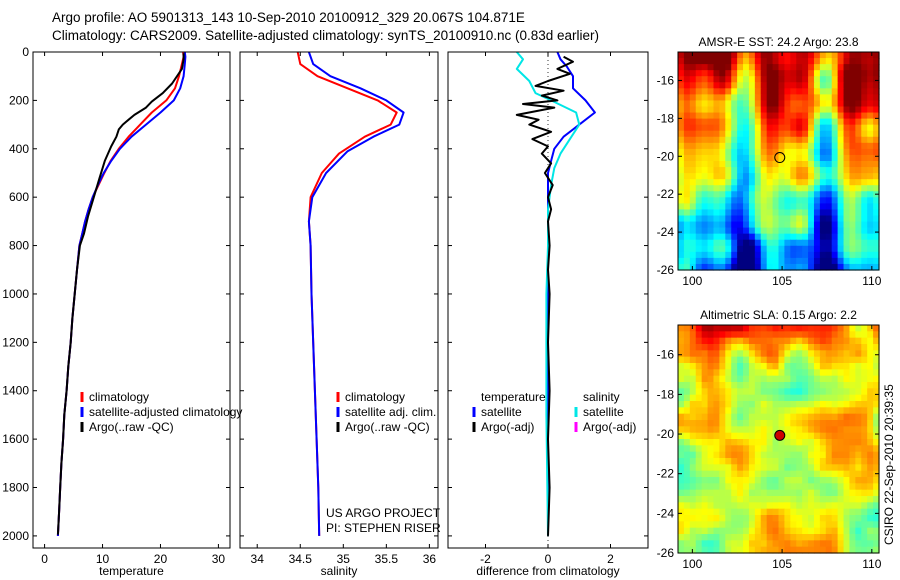  I want to click on legend-salinity-profile-1-label: satellite adj. clim., so click(390, 412).